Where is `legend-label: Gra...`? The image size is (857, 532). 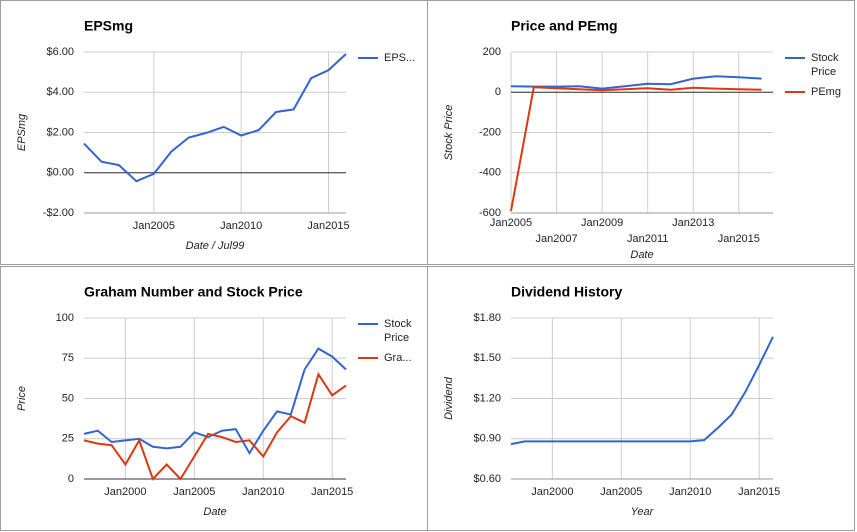
legend-label: Gra... is located at coordinates (398, 358).